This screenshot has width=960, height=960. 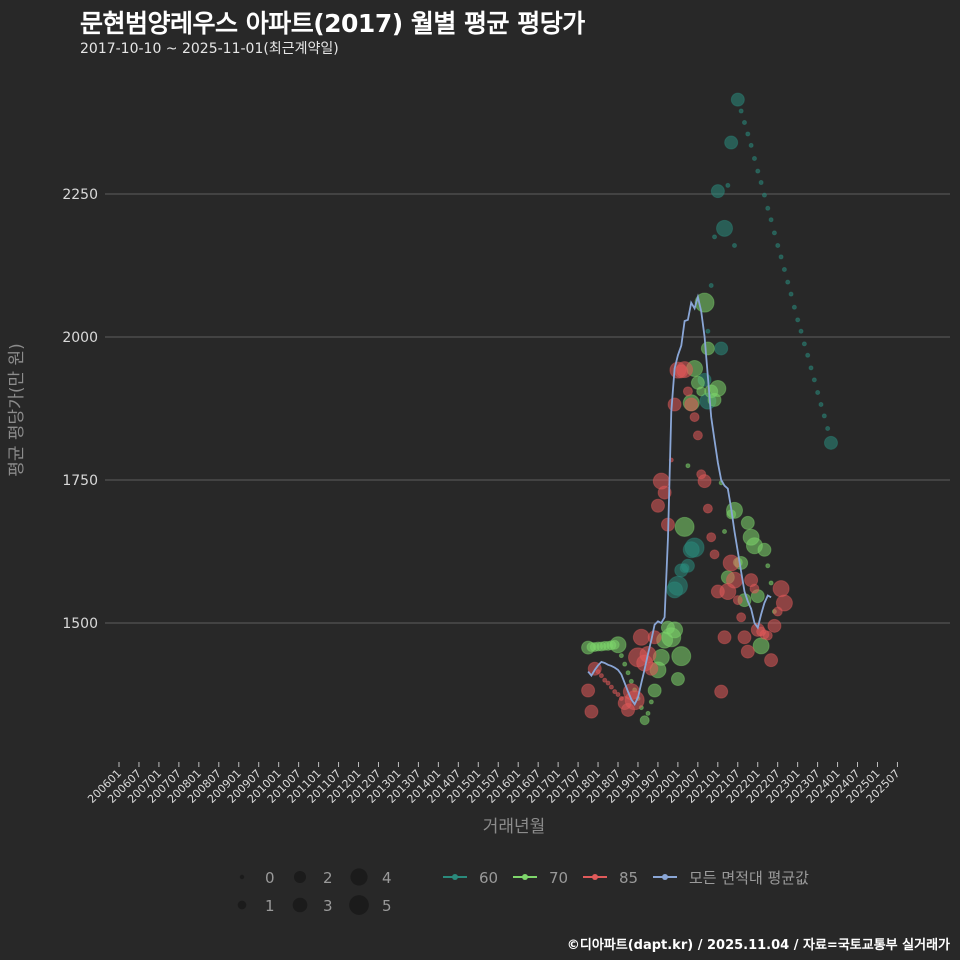 I want to click on legend-size-label: 4, so click(x=387, y=878).